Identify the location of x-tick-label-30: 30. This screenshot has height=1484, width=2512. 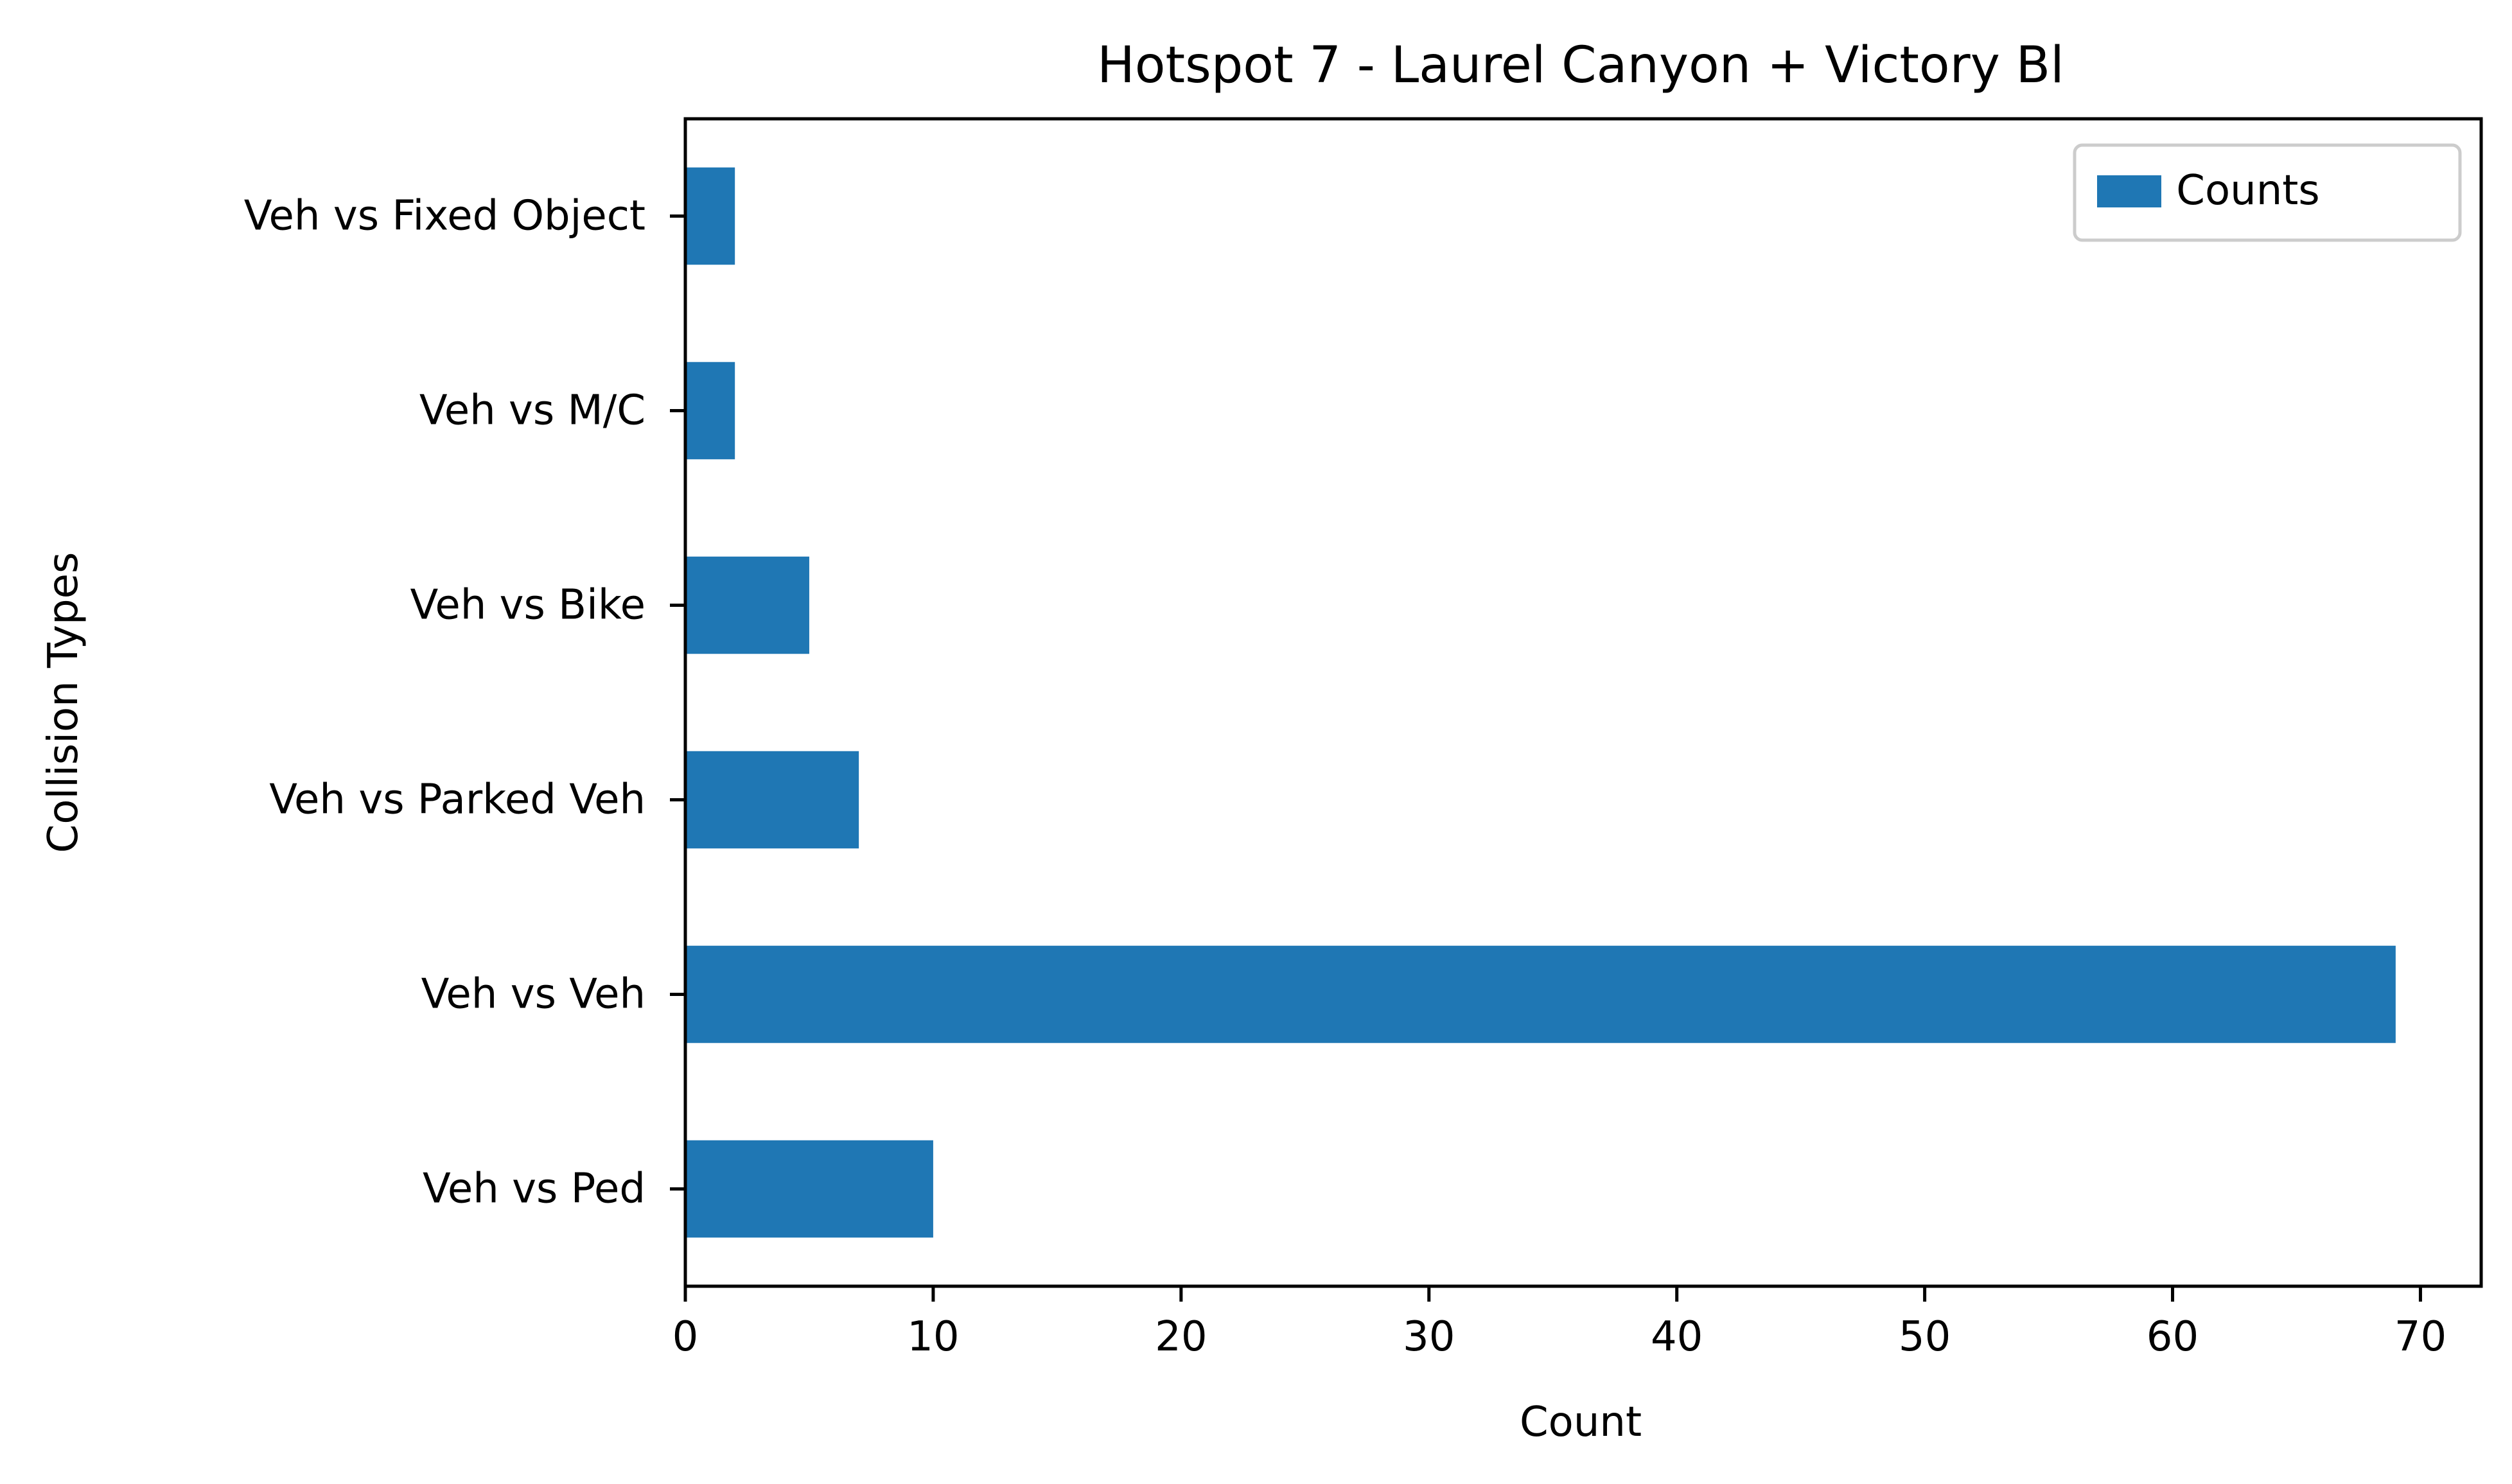
(1429, 1337).